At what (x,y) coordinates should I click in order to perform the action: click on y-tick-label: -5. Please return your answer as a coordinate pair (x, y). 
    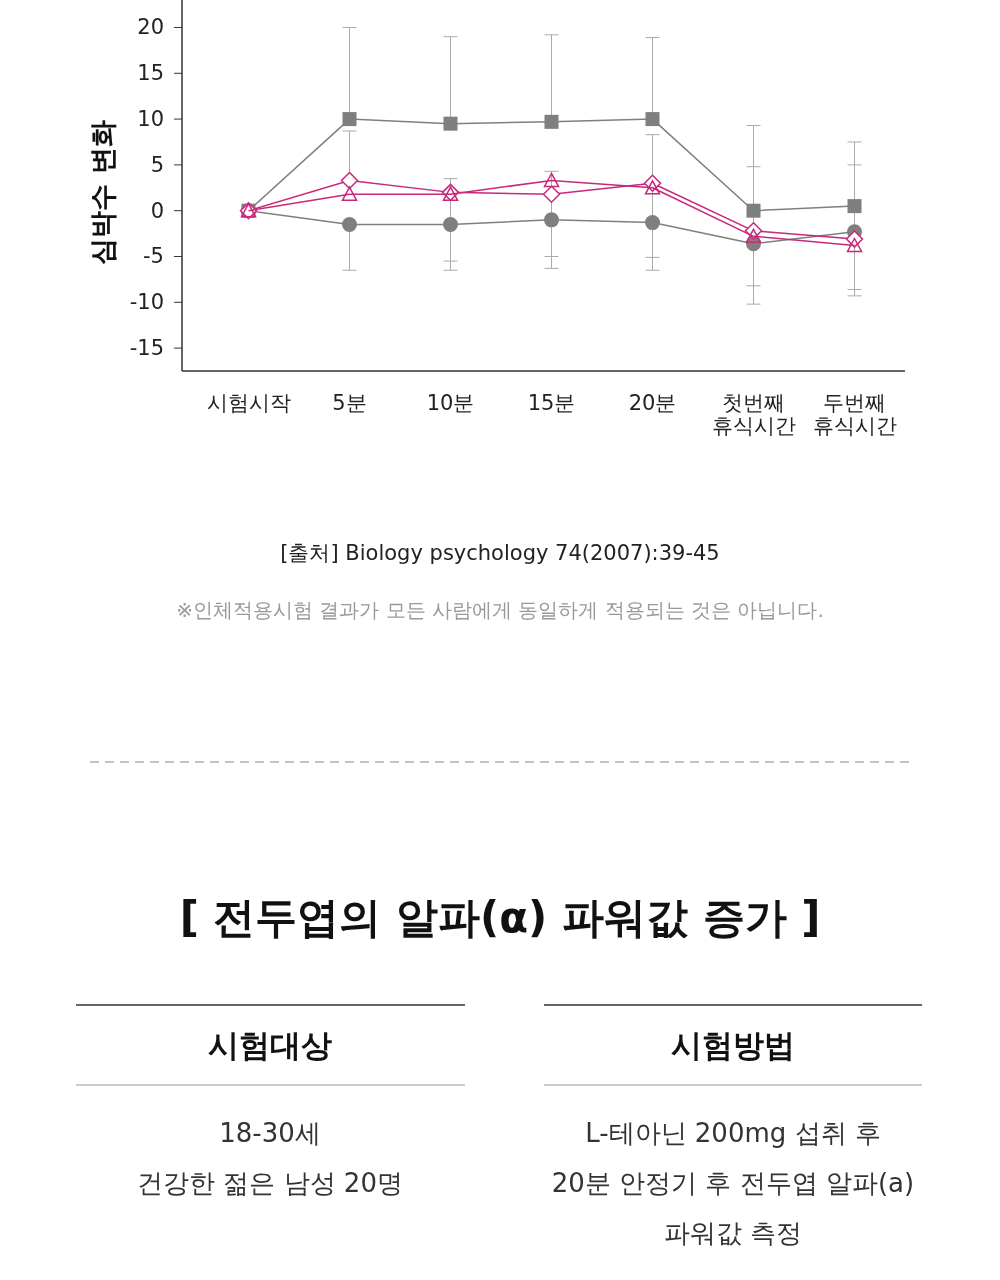
    Looking at the image, I should click on (153, 256).